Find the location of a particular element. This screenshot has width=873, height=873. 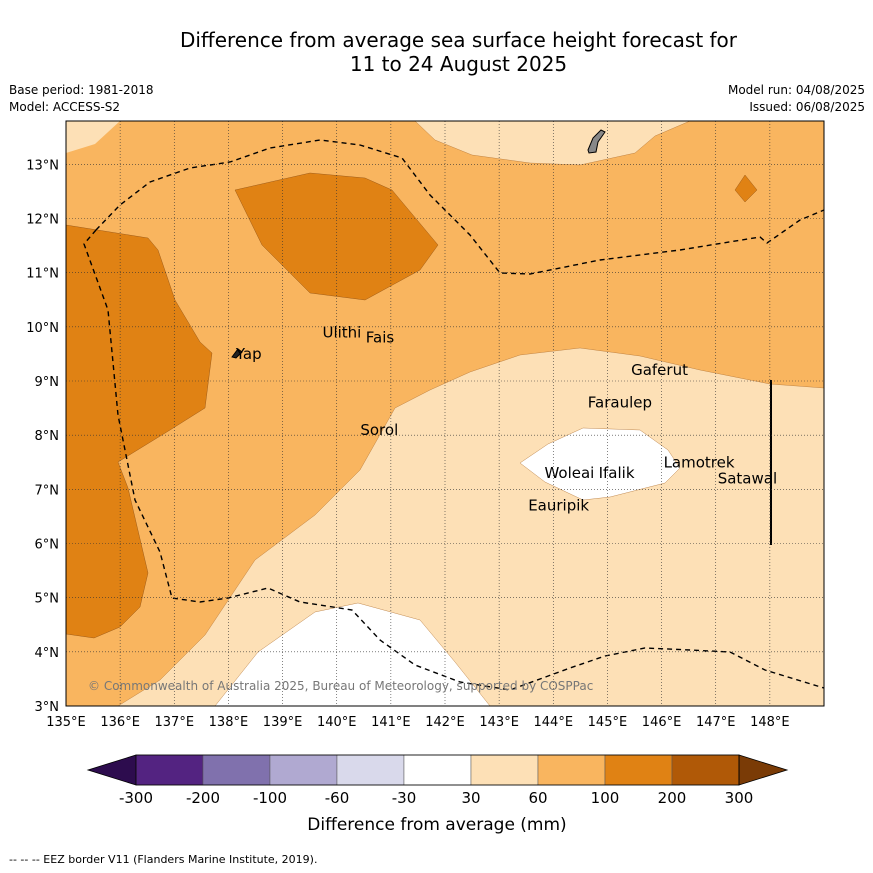

place-label: Ulithi is located at coordinates (341, 332).